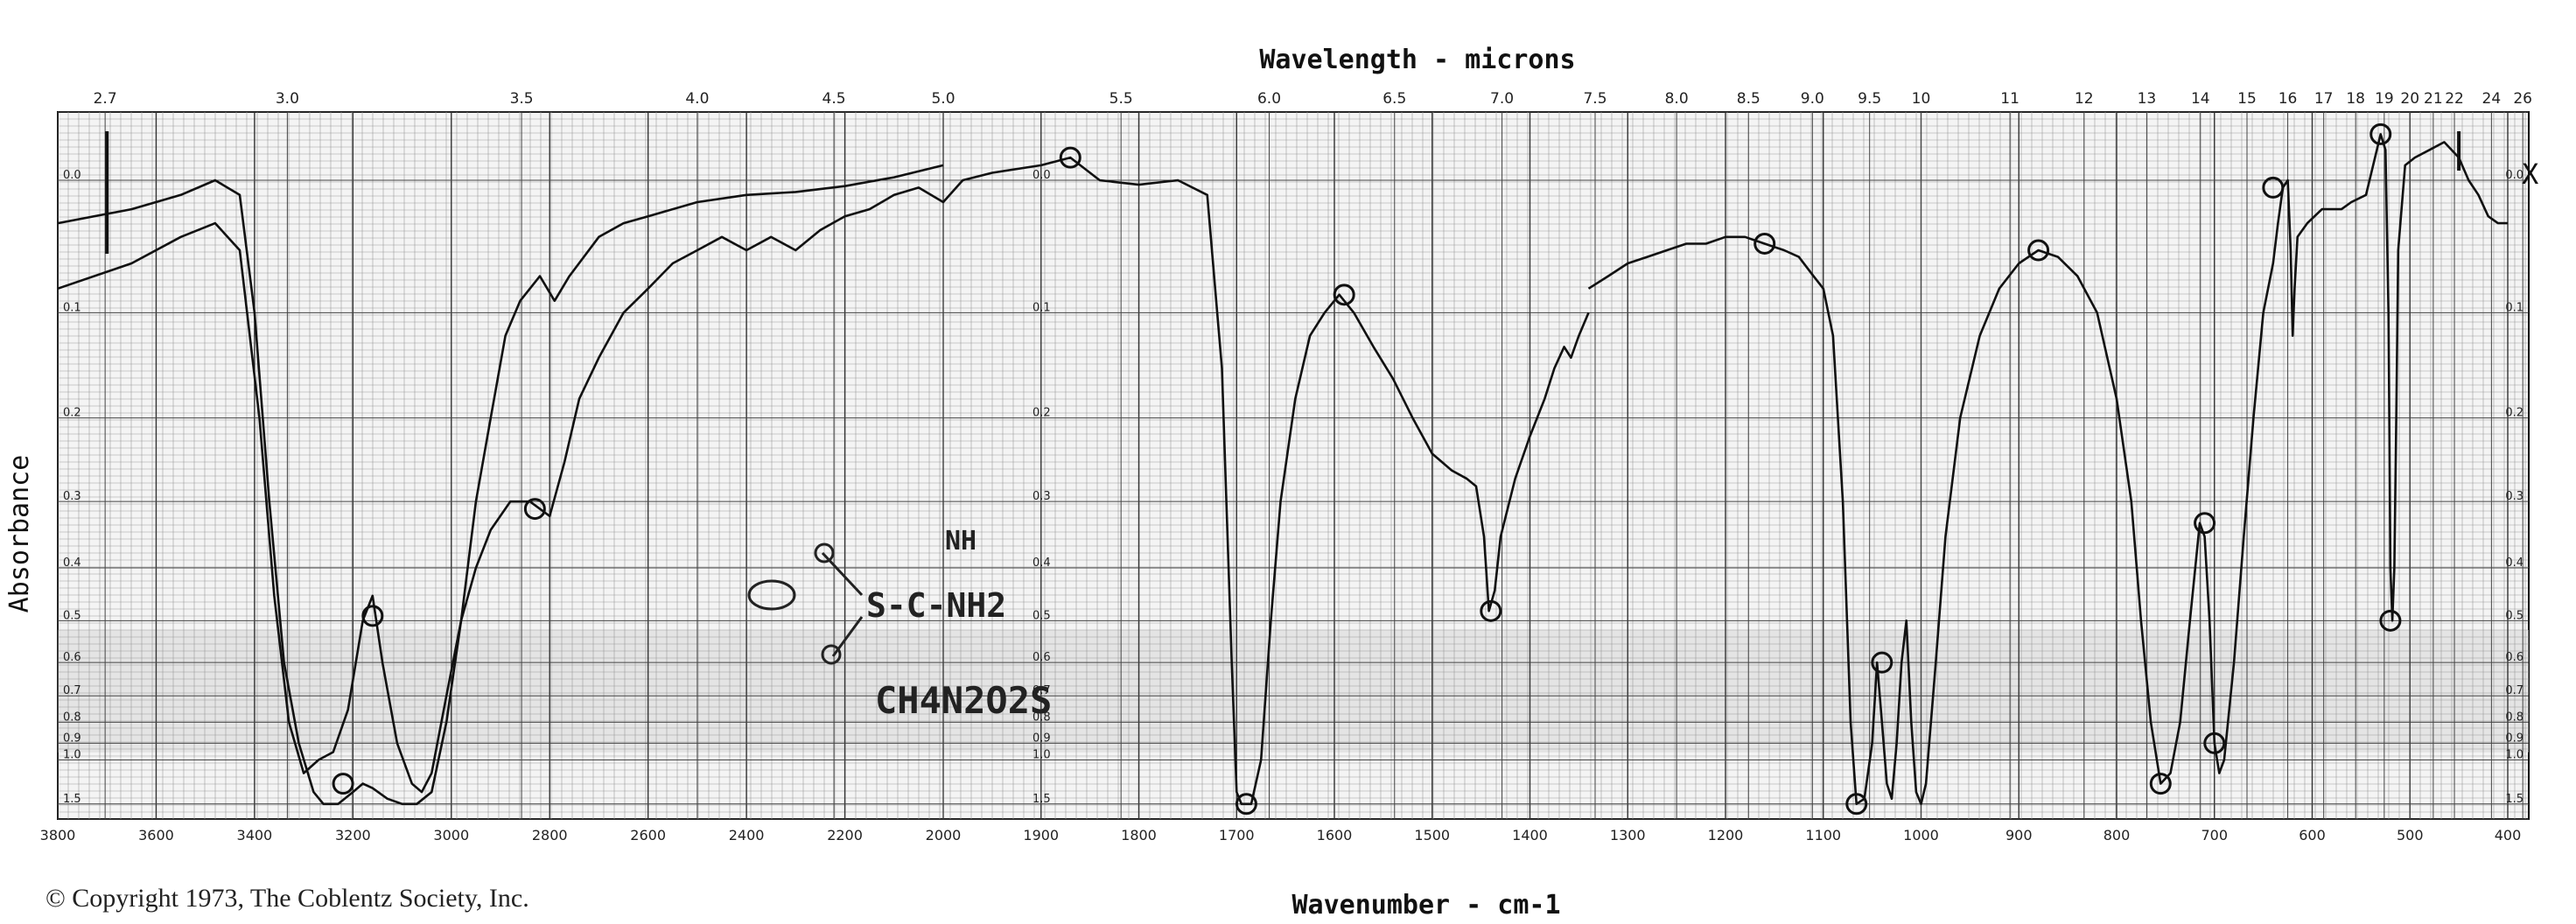 The width and height of the screenshot is (2576, 924). What do you see at coordinates (2514, 717) in the screenshot?
I see `absorbance-tick-label-right: 0.8` at bounding box center [2514, 717].